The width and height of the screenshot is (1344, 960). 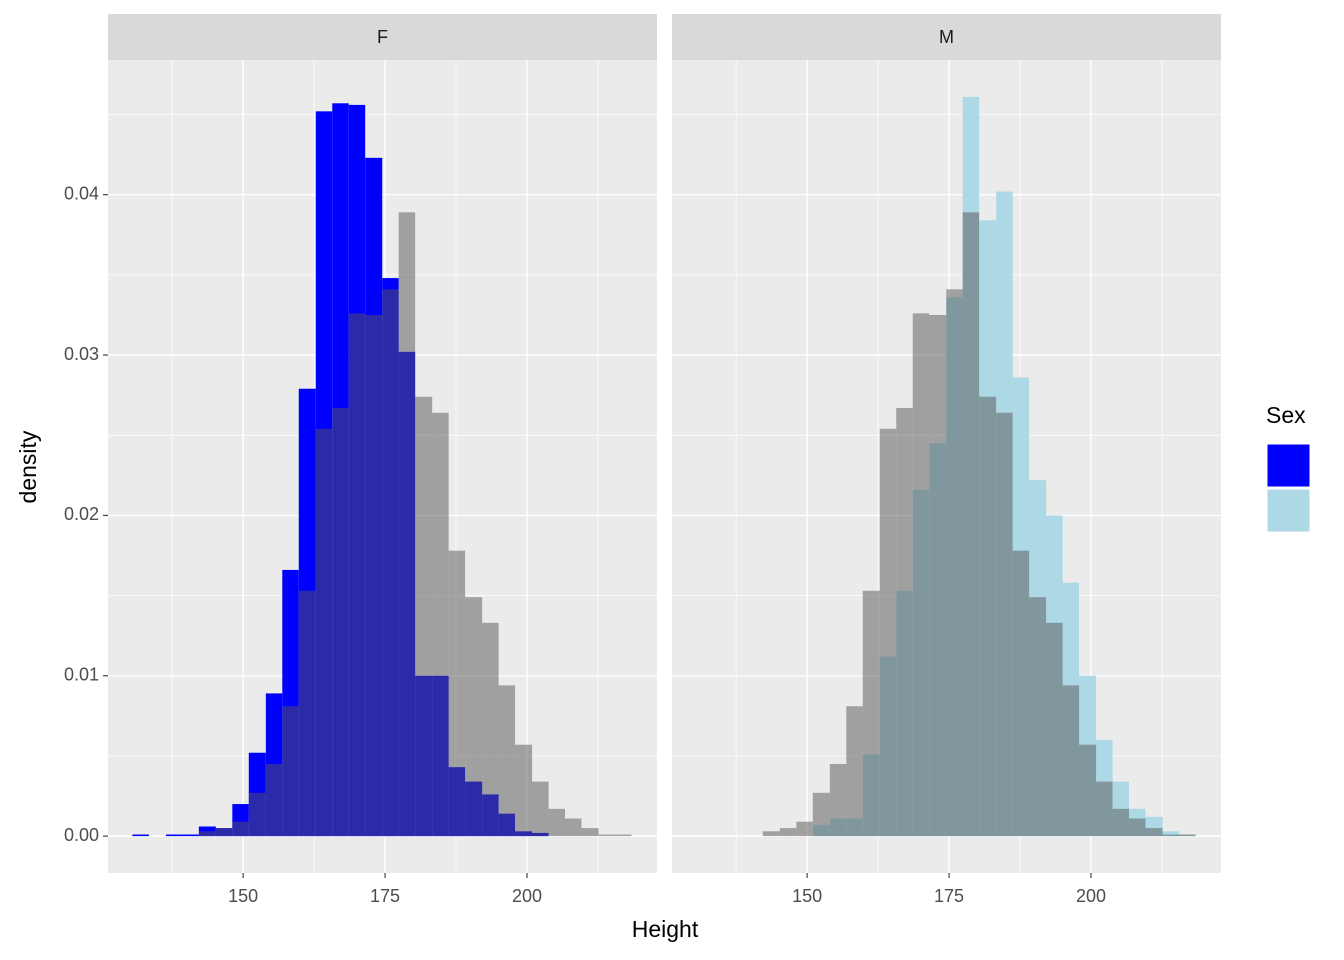 I want to click on facet-title: M, so click(x=946, y=37).